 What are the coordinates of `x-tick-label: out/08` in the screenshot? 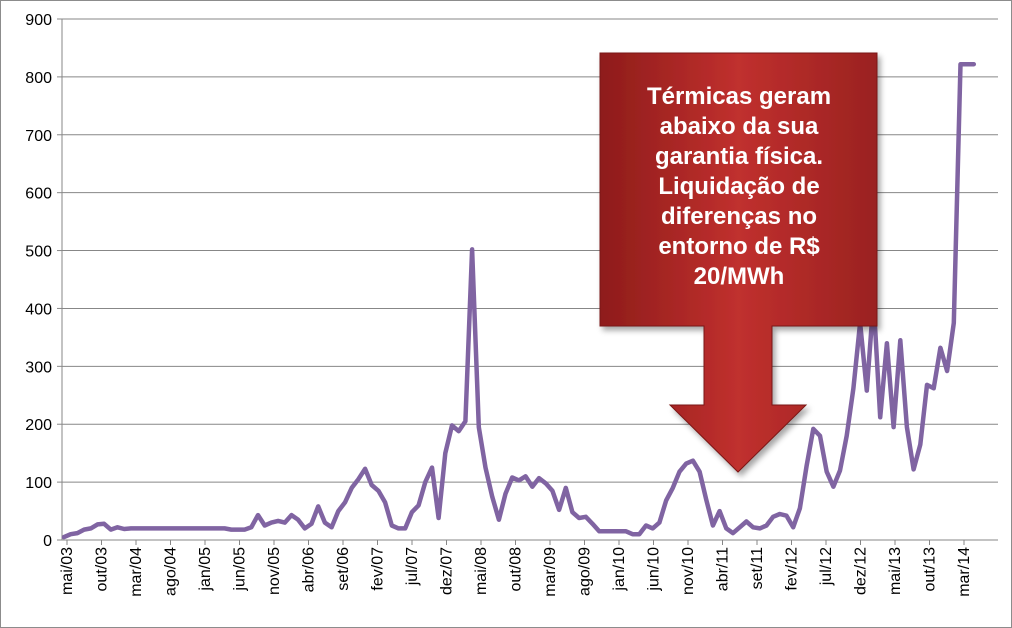 It's located at (516, 569).